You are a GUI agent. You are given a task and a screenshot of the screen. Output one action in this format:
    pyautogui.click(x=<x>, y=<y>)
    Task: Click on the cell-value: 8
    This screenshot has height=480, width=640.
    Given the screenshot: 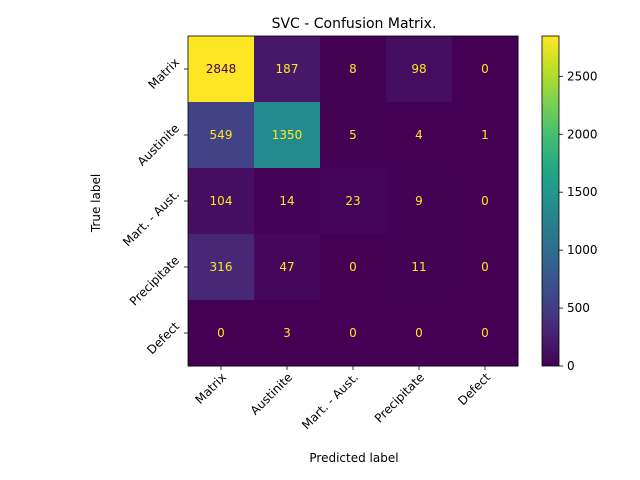 What is the action you would take?
    pyautogui.click(x=353, y=69)
    